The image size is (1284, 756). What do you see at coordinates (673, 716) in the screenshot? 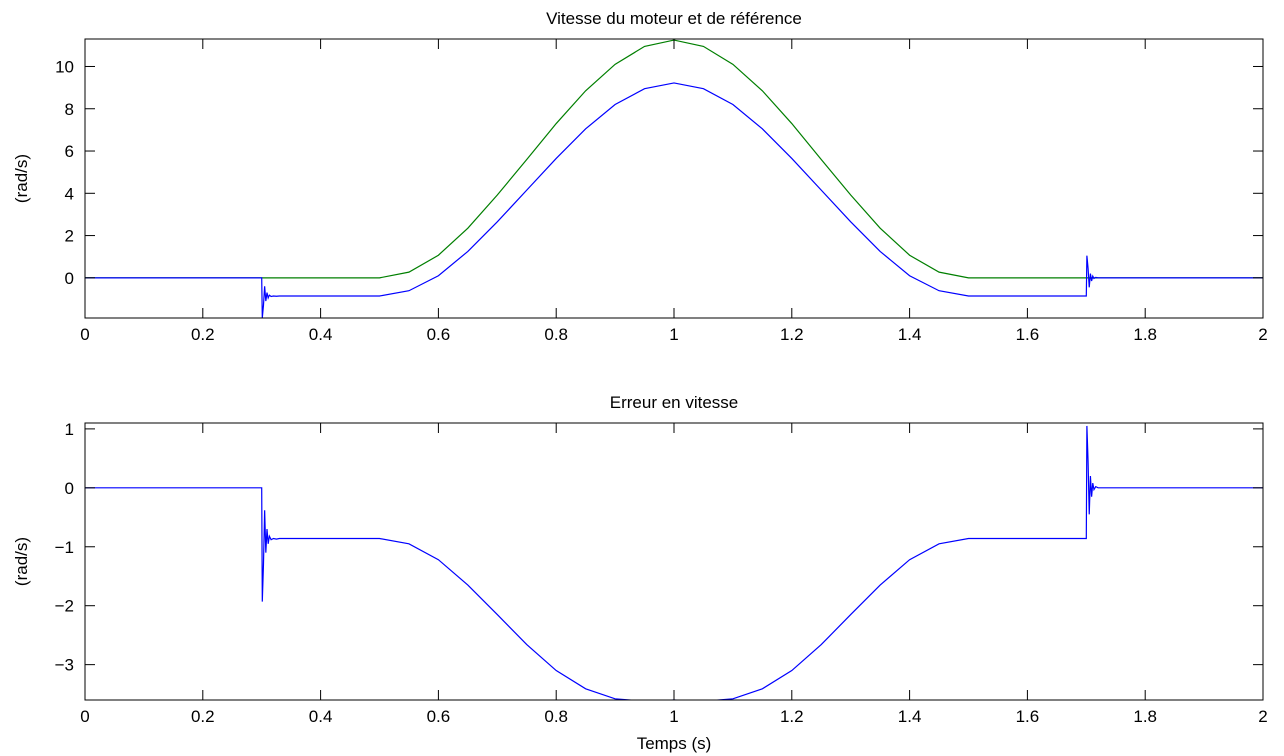
I see `bottom-chart-x-tick-label: 1` at bounding box center [673, 716].